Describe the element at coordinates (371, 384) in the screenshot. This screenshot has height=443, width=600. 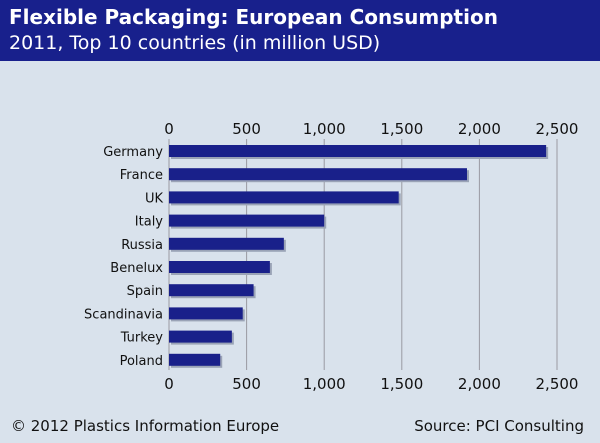
I see `x-axis-bottom: 0 500 1,000 1,500 2,000 2,500` at that location.